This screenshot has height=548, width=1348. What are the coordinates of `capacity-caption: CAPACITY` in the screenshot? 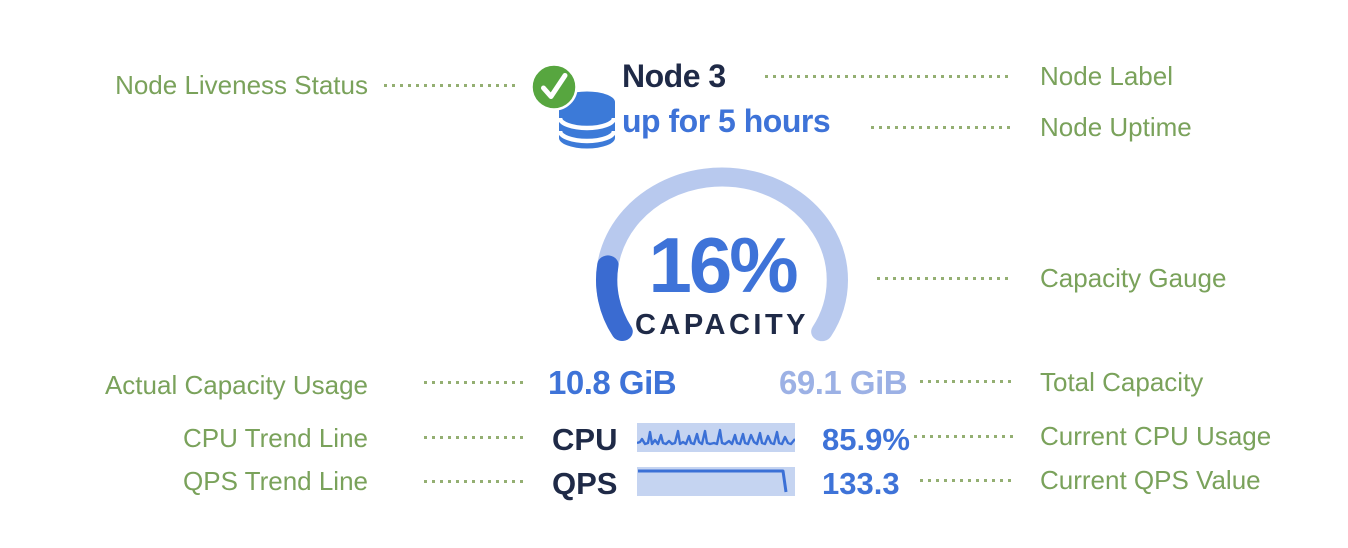 It's located at (722, 325).